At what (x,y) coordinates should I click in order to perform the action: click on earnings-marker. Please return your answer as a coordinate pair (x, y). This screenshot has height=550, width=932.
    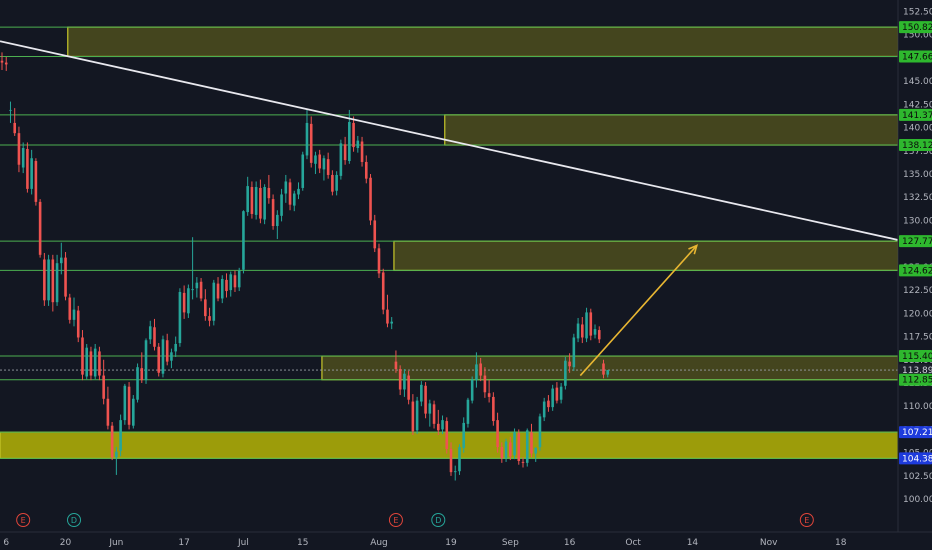
    Looking at the image, I should click on (395, 520).